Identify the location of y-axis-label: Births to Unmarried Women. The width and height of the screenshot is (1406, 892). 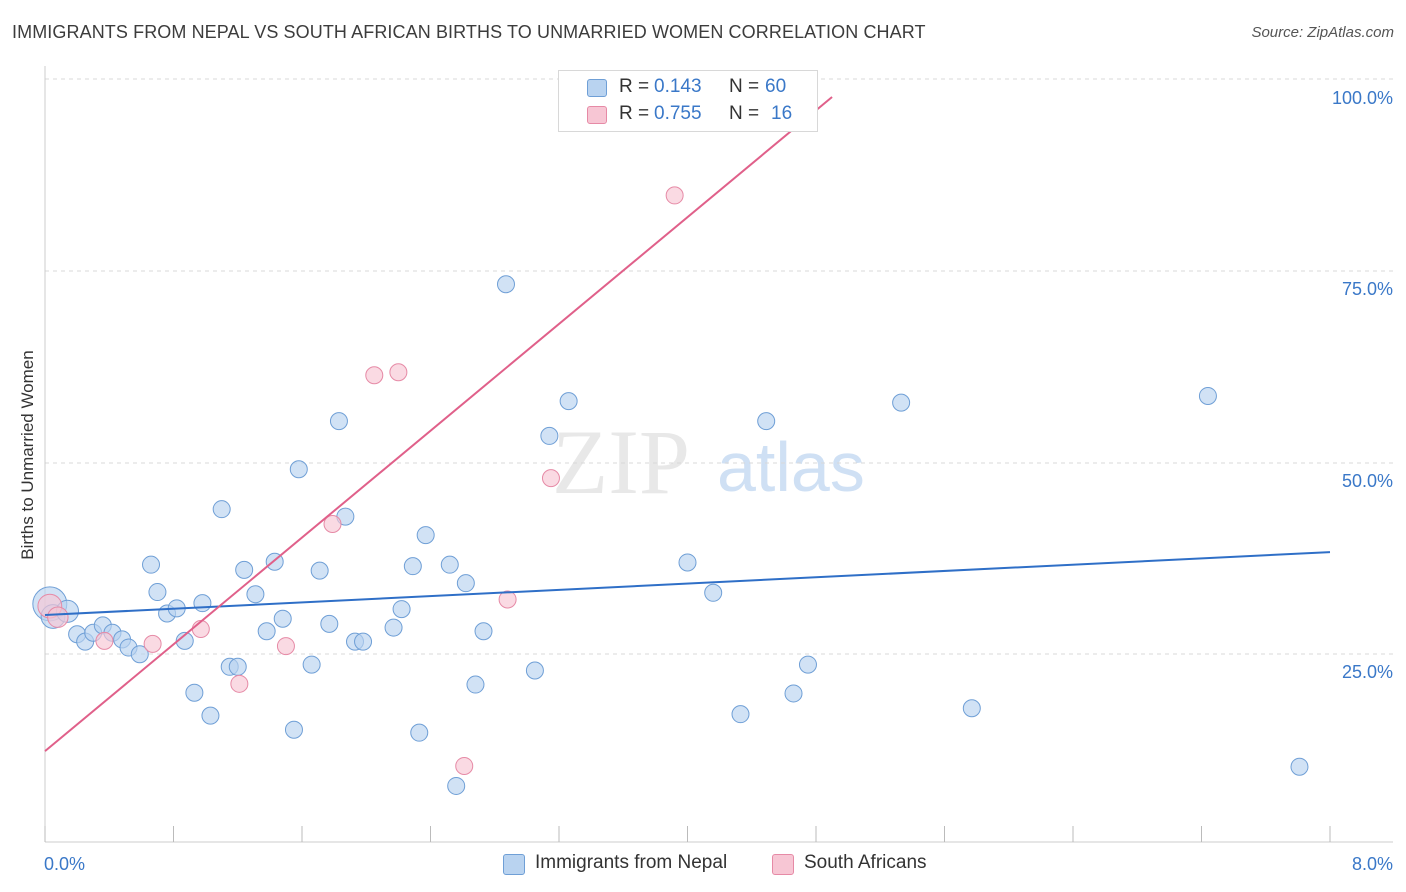
(27, 455).